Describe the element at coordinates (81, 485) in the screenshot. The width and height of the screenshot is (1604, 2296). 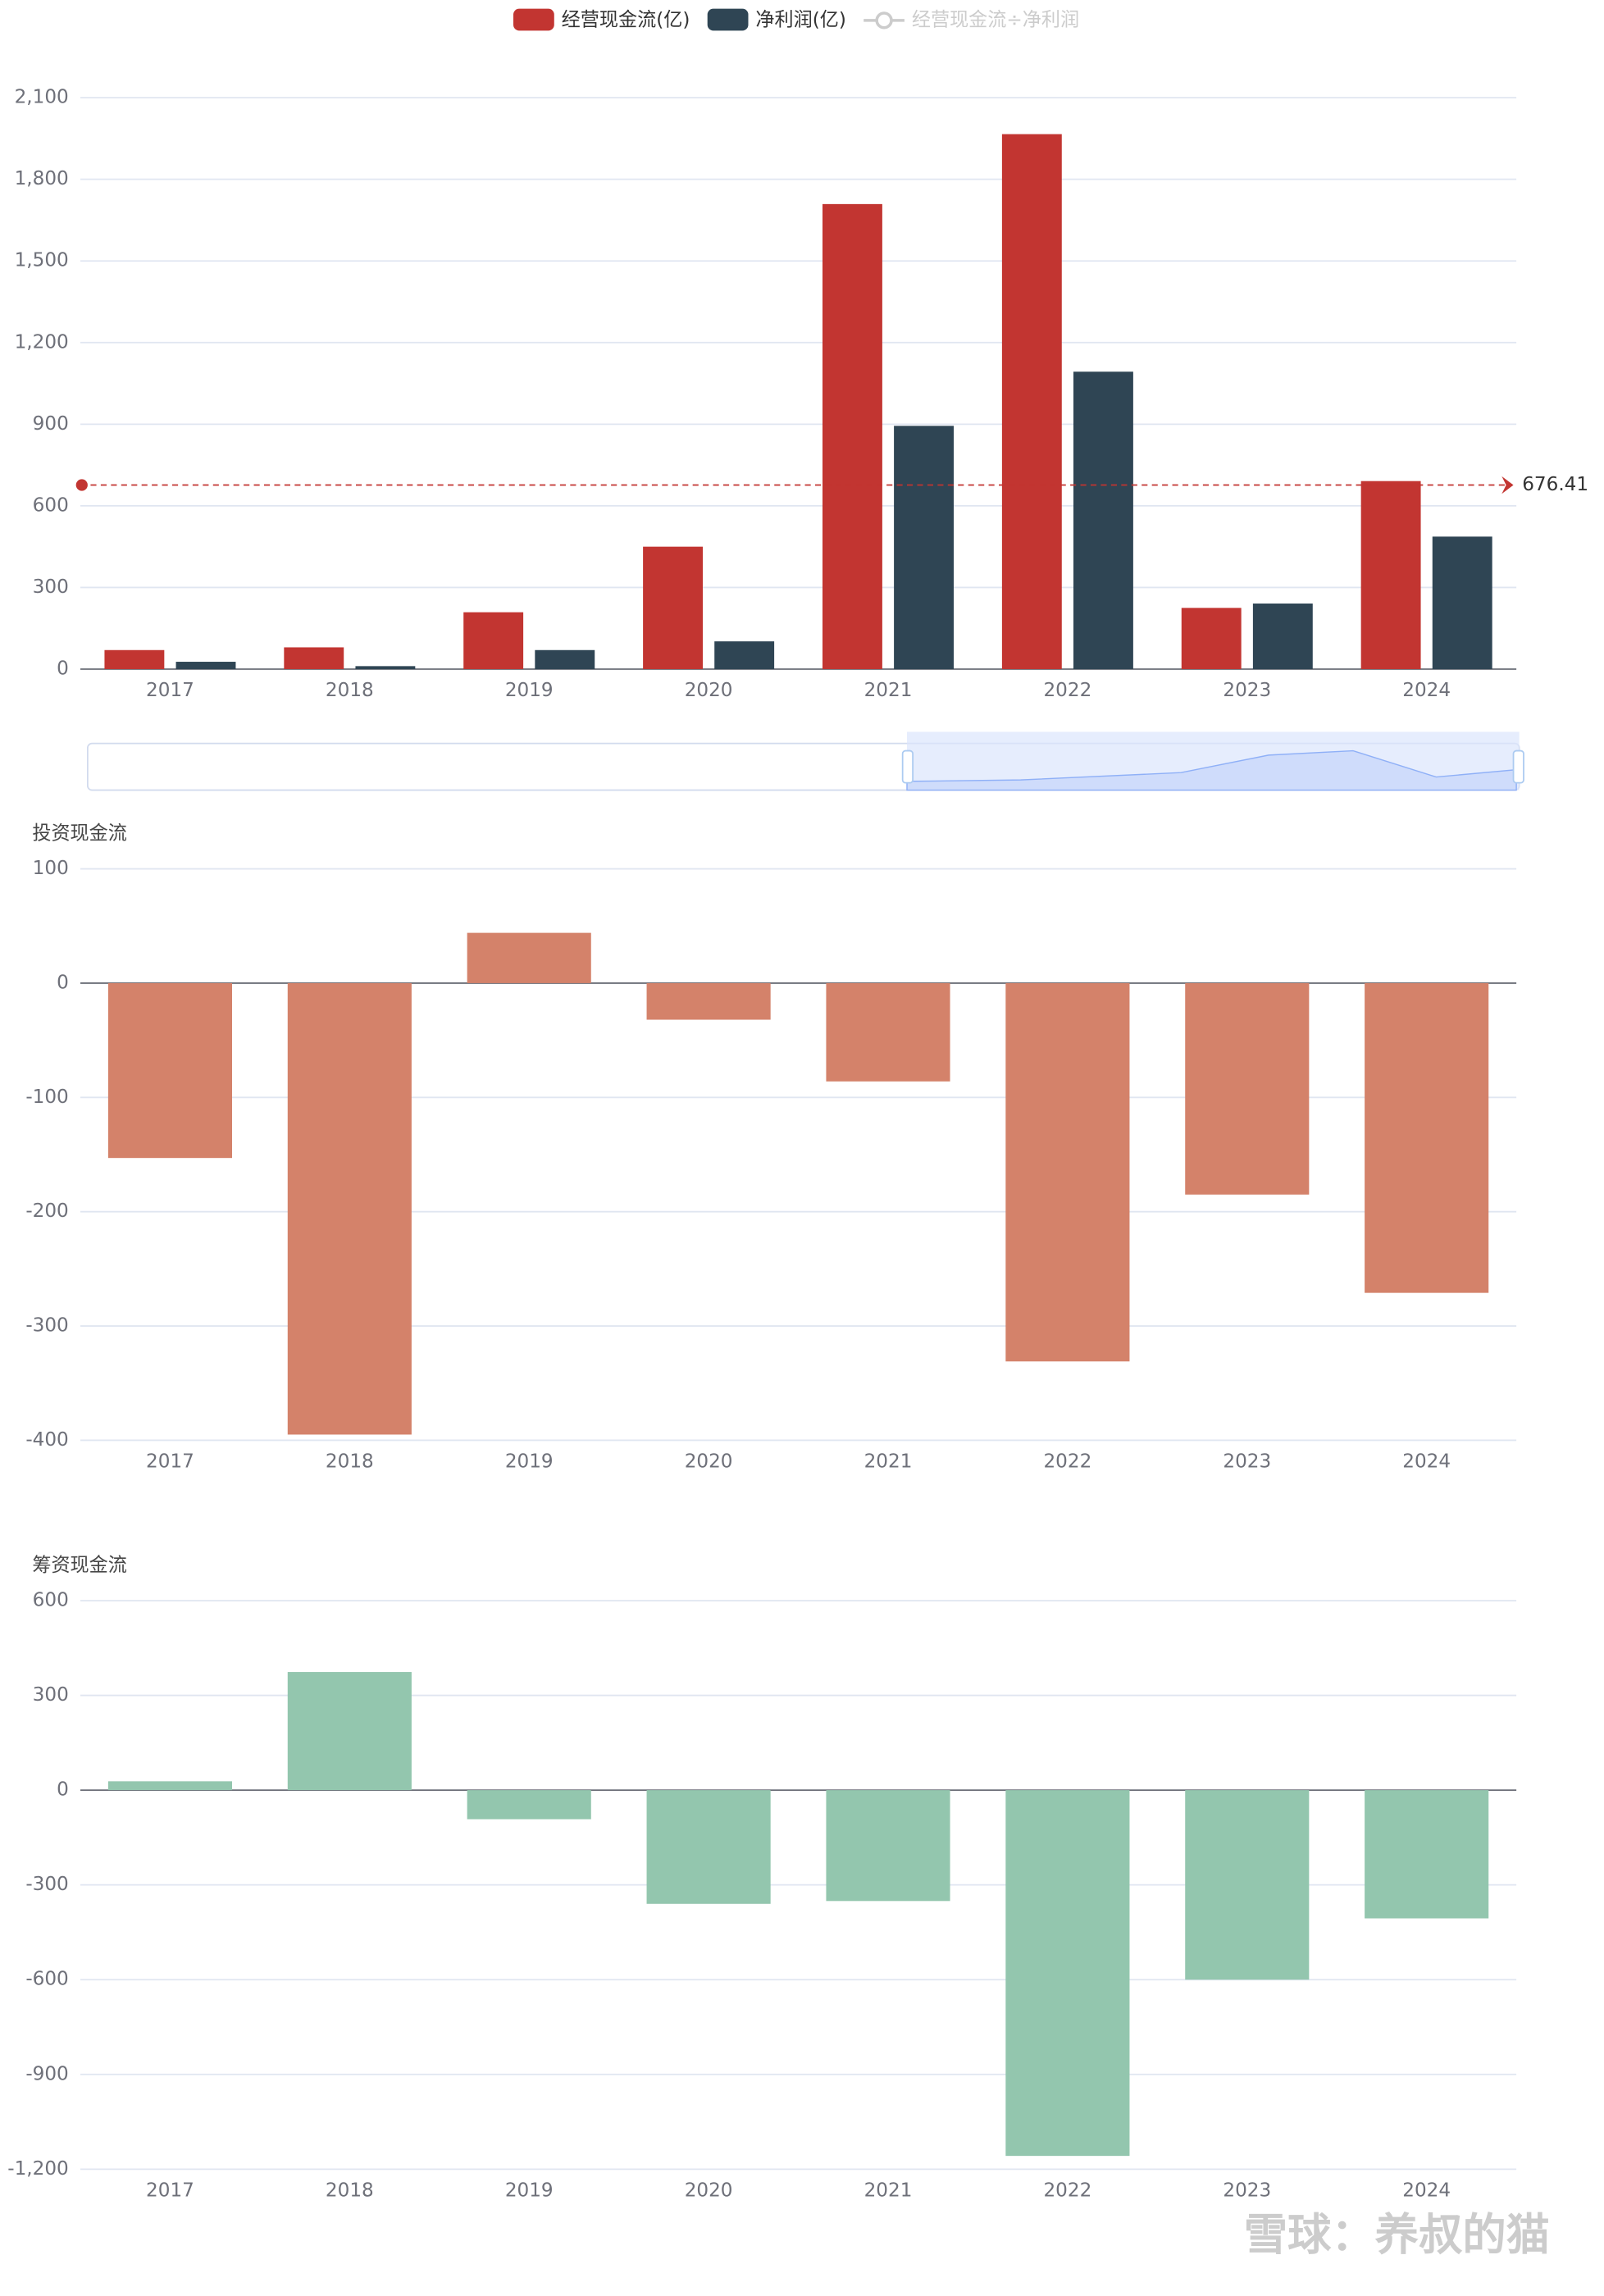
I see `mark-line-start` at that location.